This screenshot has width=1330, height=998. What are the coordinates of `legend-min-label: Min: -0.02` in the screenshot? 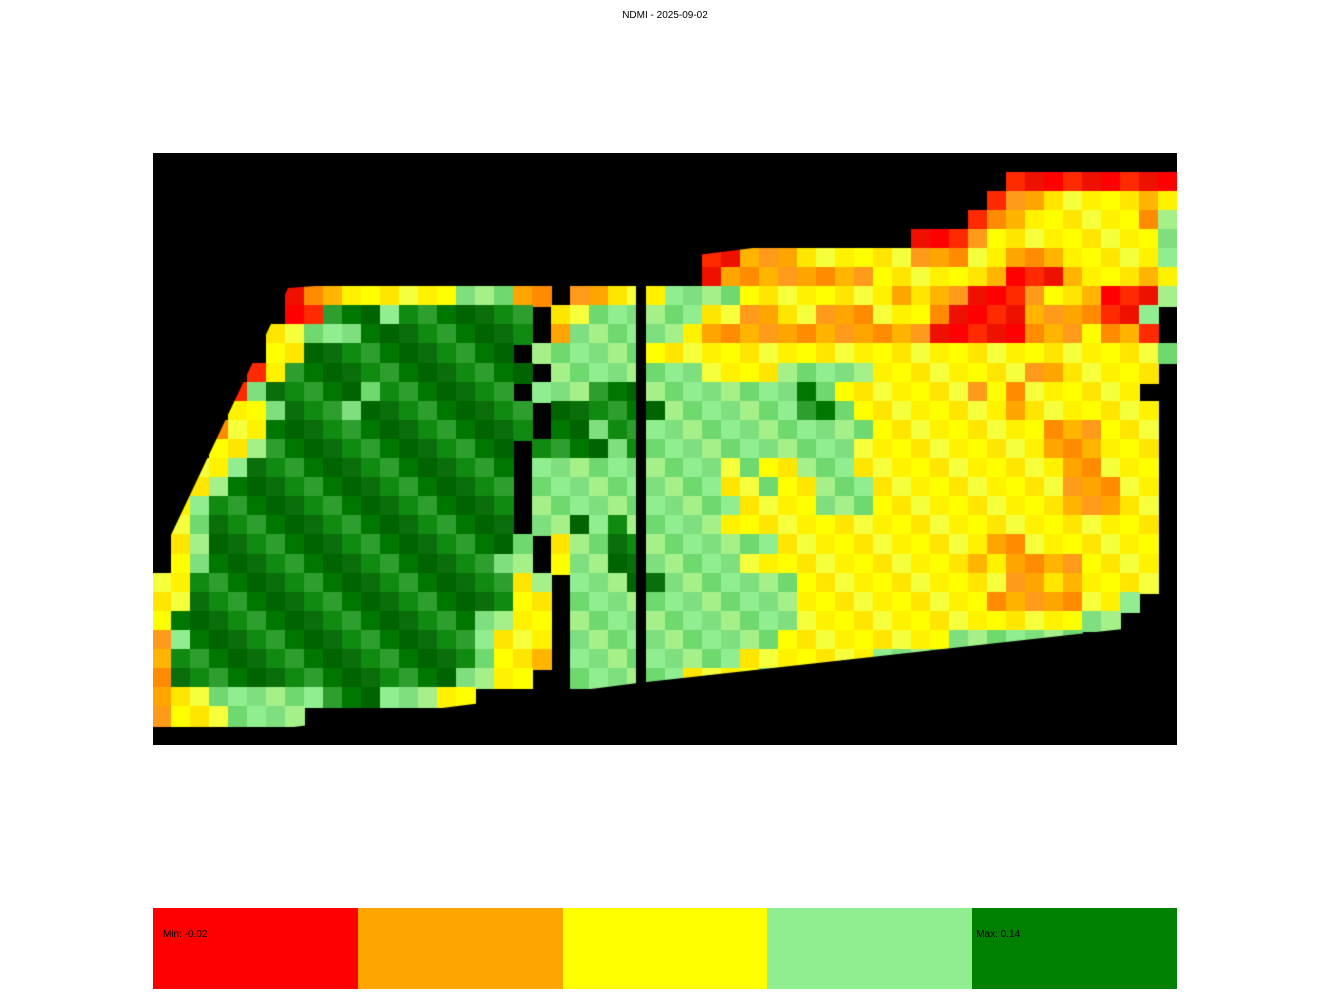 It's located at (185, 934).